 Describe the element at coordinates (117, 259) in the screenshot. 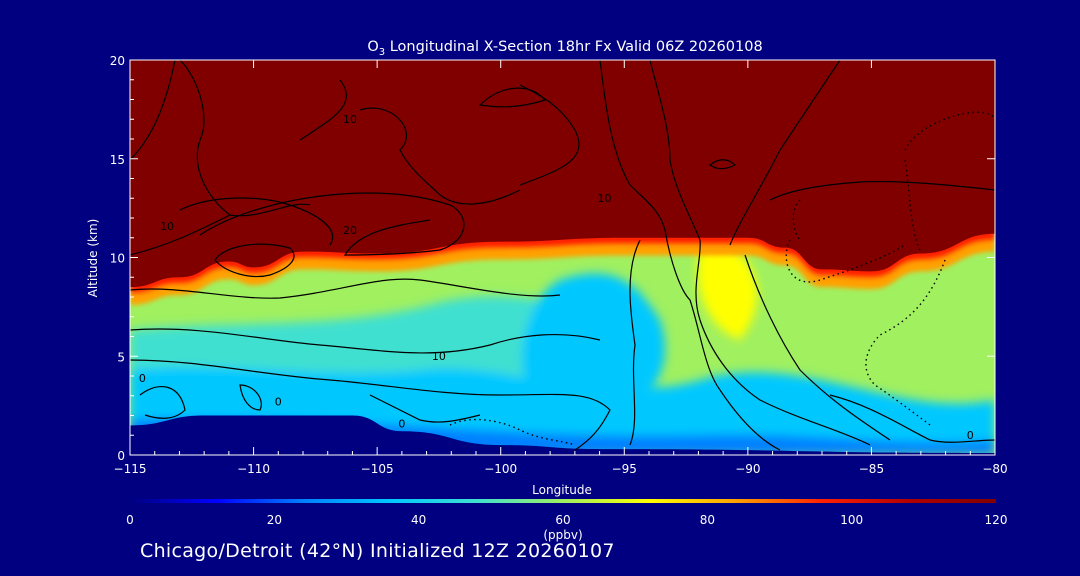

I see `y-tick-label: 10` at that location.